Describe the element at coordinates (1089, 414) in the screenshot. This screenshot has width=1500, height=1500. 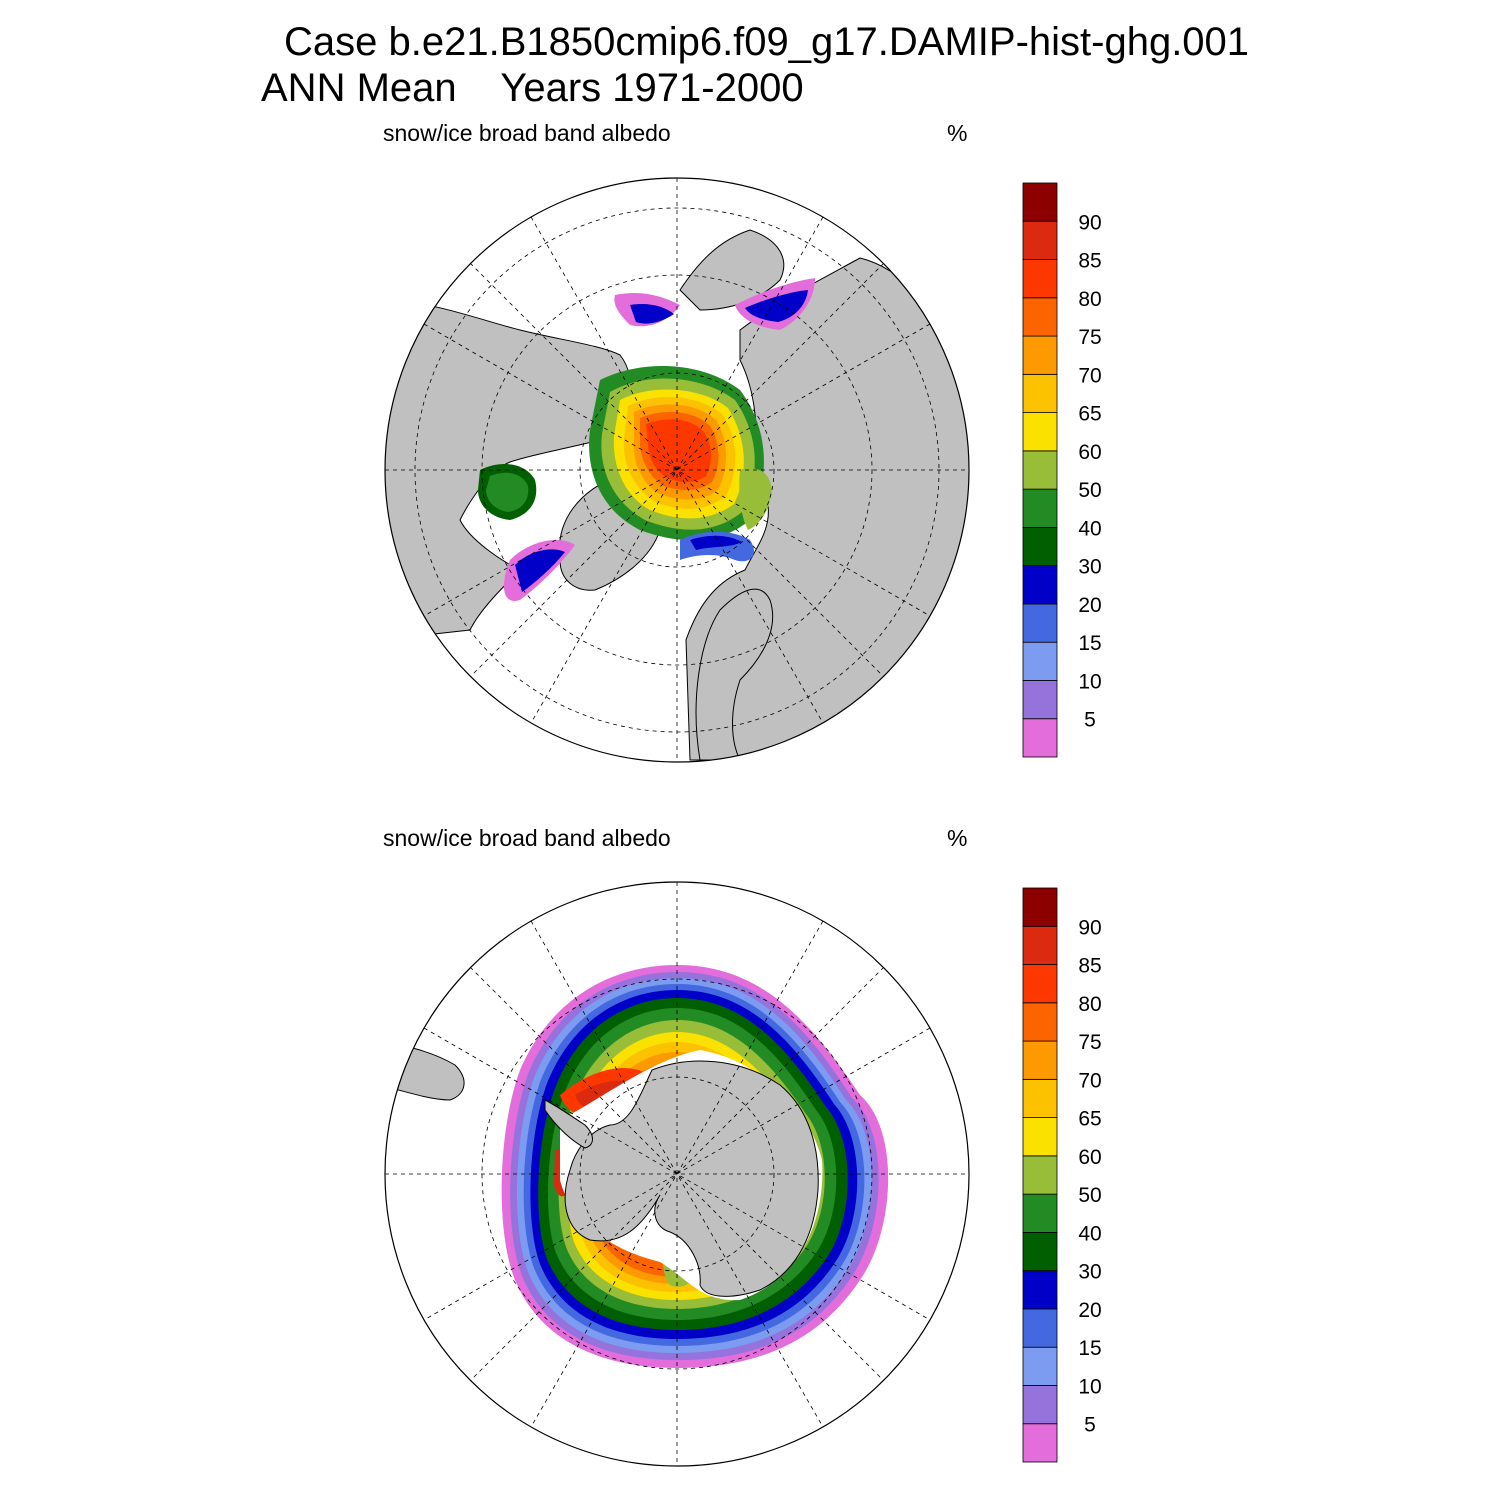
I see `nh-colorbar-tick-label: 65` at that location.